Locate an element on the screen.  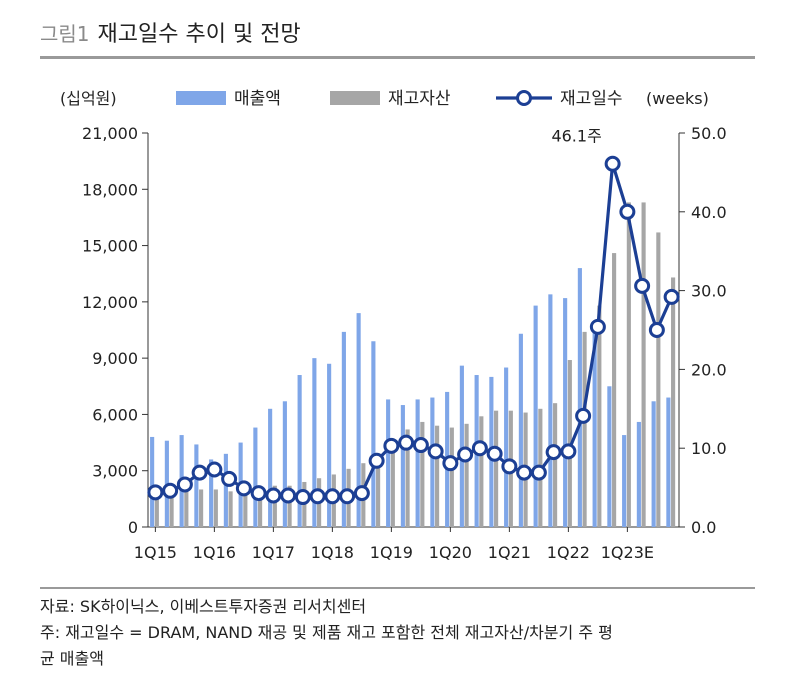
title-divider is located at coordinates (397, 57).